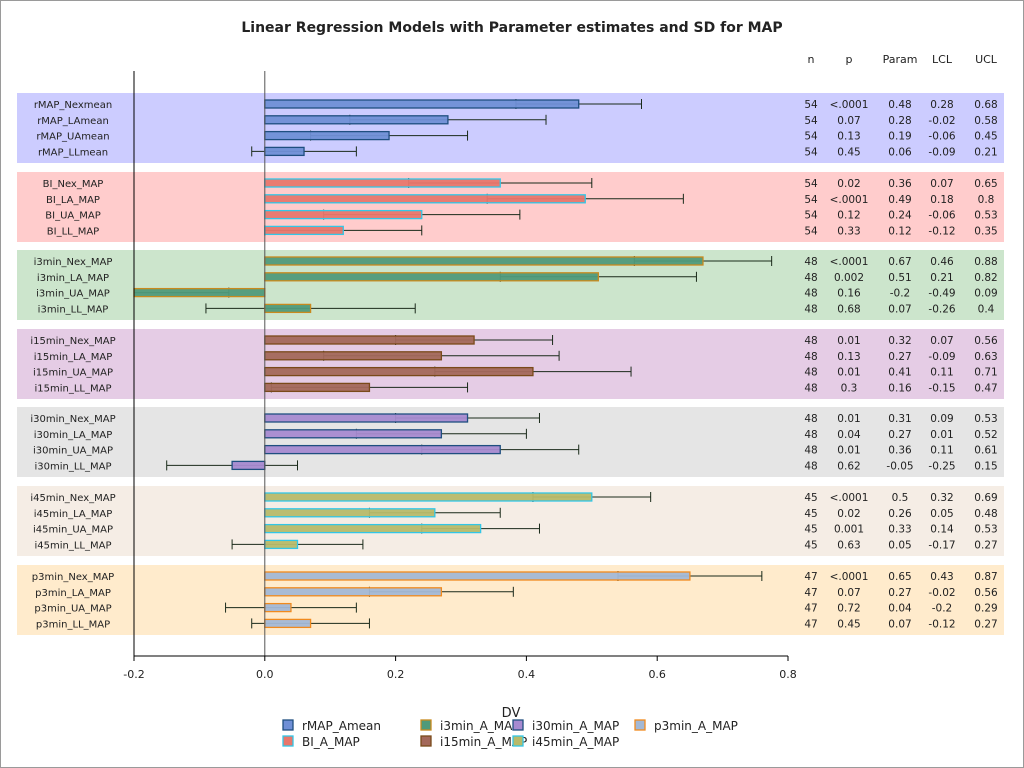 Image resolution: width=1024 pixels, height=768 pixels. I want to click on row-label: i3min_LA_MAP, so click(73, 278).